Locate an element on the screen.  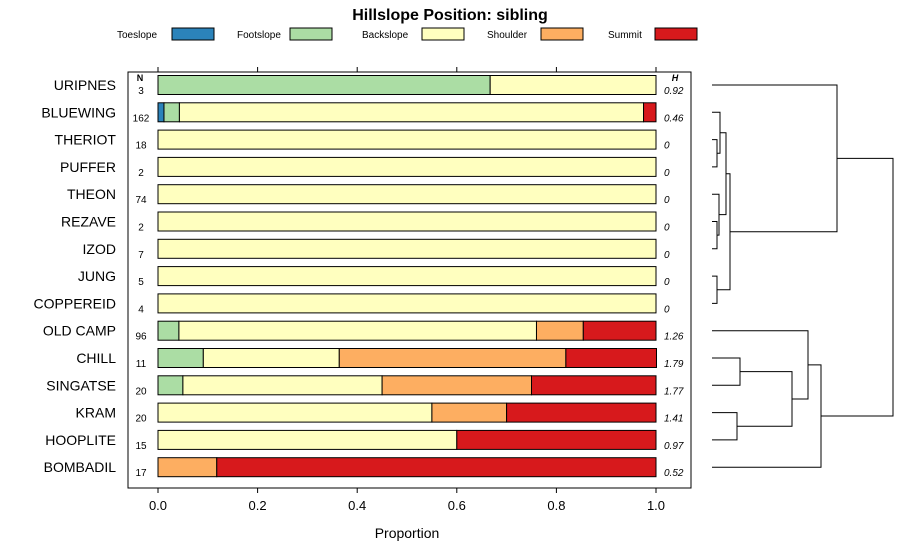
n-value: 5 is located at coordinates (141, 282).